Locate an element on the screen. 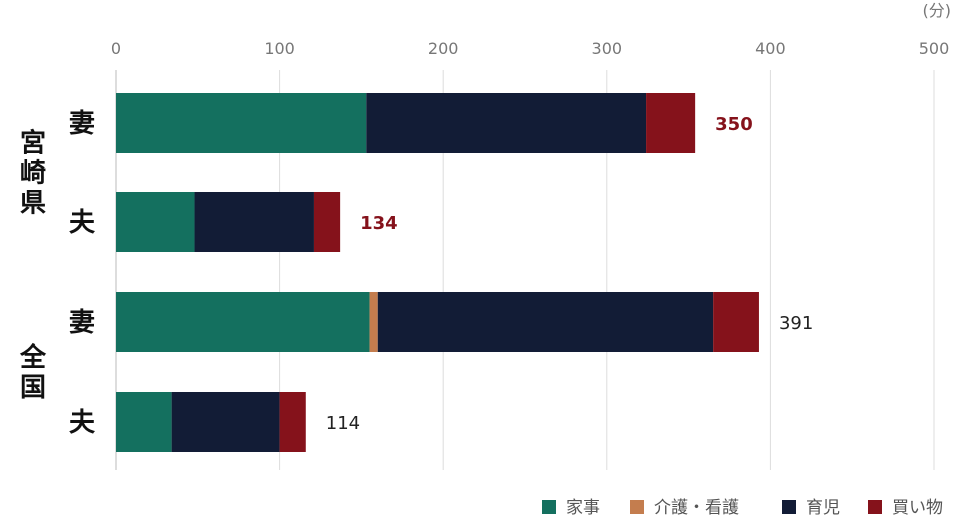 Image resolution: width=976 pixels, height=520 pixels. legend-item: 買い物 is located at coordinates (905, 508).